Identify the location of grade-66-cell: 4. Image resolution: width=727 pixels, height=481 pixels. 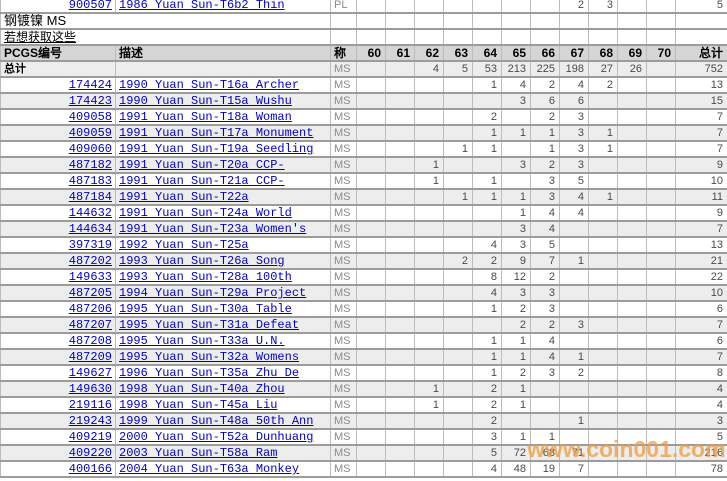
(545, 229).